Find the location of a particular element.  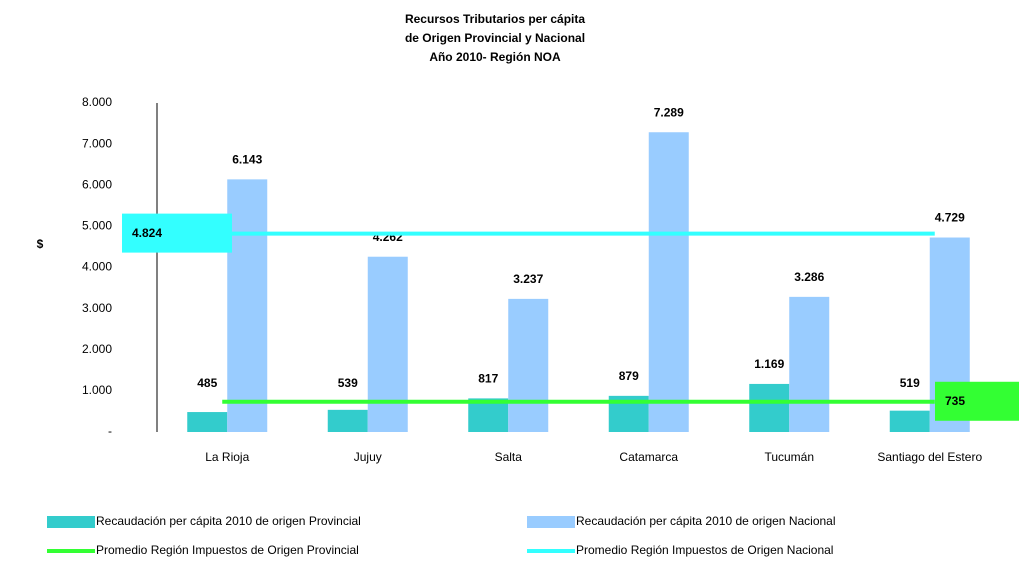

x-tick-label: Santiago del Estero is located at coordinates (930, 457).